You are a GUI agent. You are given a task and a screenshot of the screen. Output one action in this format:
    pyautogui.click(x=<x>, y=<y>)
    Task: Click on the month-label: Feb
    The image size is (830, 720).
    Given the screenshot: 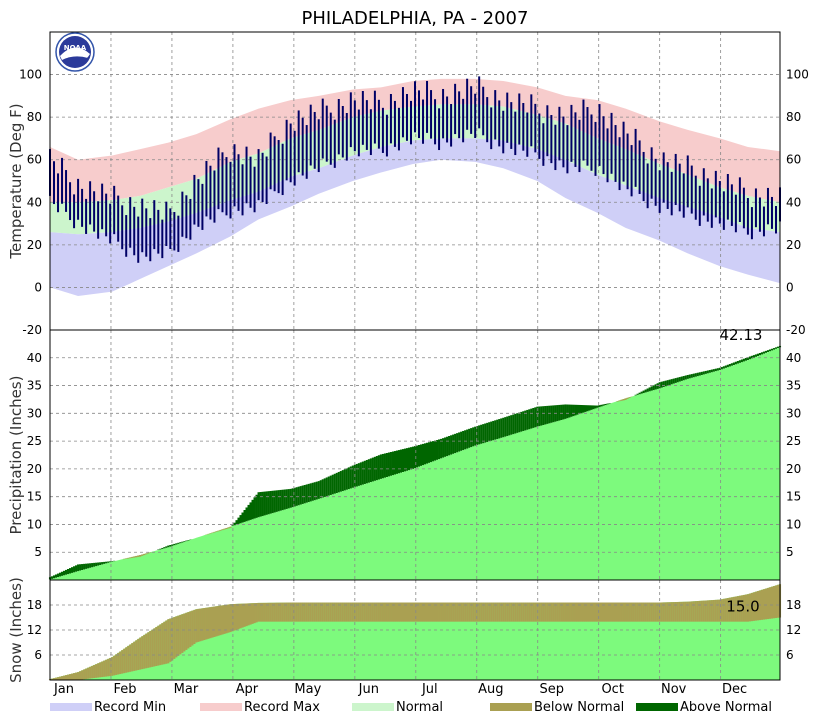 What is the action you would take?
    pyautogui.click(x=124, y=689)
    